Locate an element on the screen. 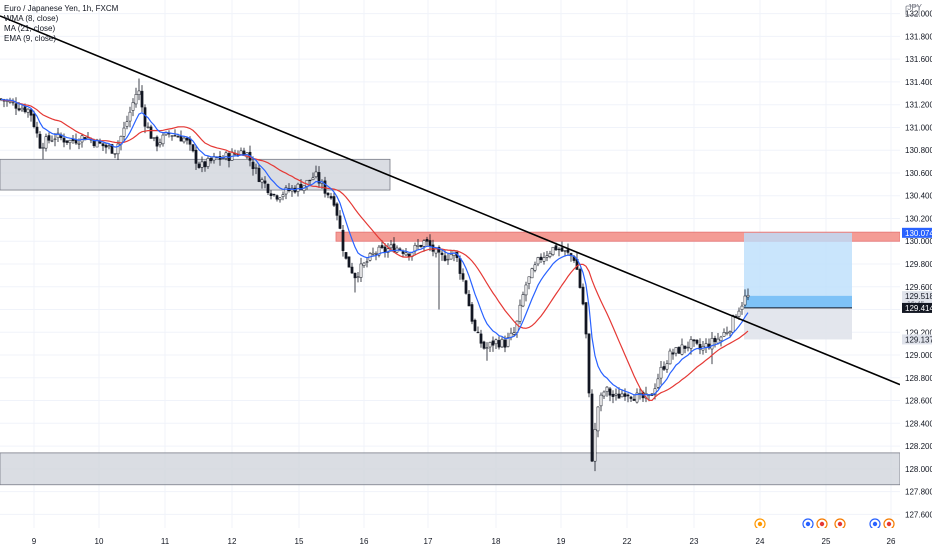 The image size is (932, 550). price-tick-label: 130.400 is located at coordinates (918, 196).